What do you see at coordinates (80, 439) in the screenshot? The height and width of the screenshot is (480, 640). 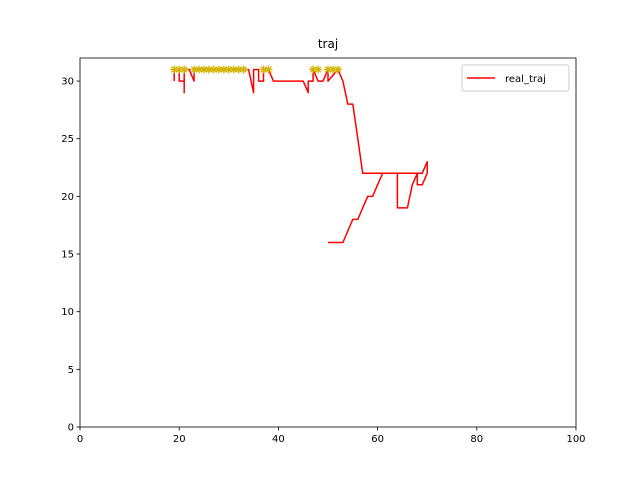 I see `x-tick-label: 0` at bounding box center [80, 439].